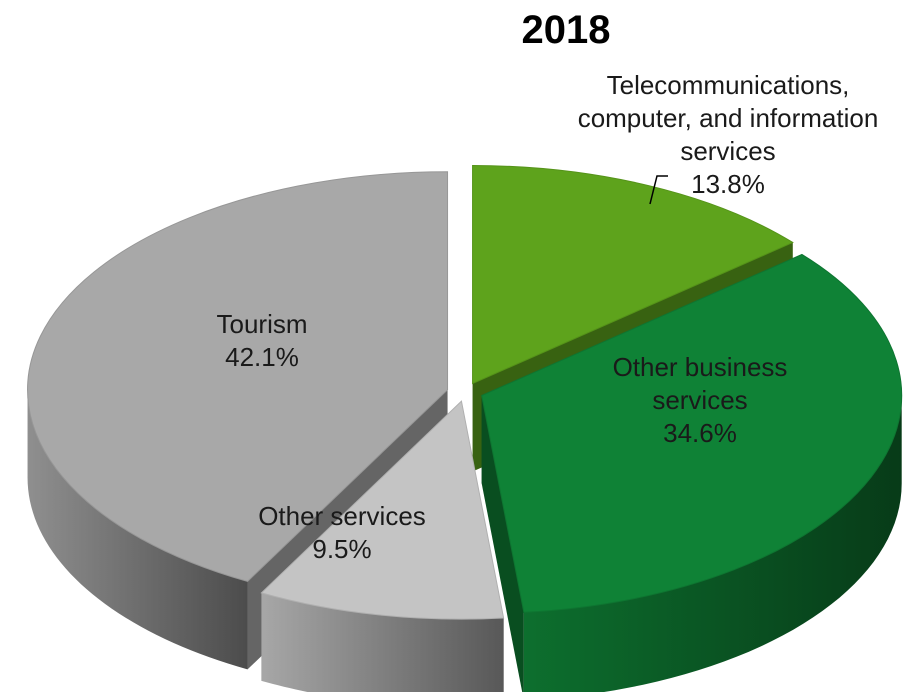 Image resolution: width=921 pixels, height=692 pixels. I want to click on pie-label-2: Other services 9.5%, so click(342, 532).